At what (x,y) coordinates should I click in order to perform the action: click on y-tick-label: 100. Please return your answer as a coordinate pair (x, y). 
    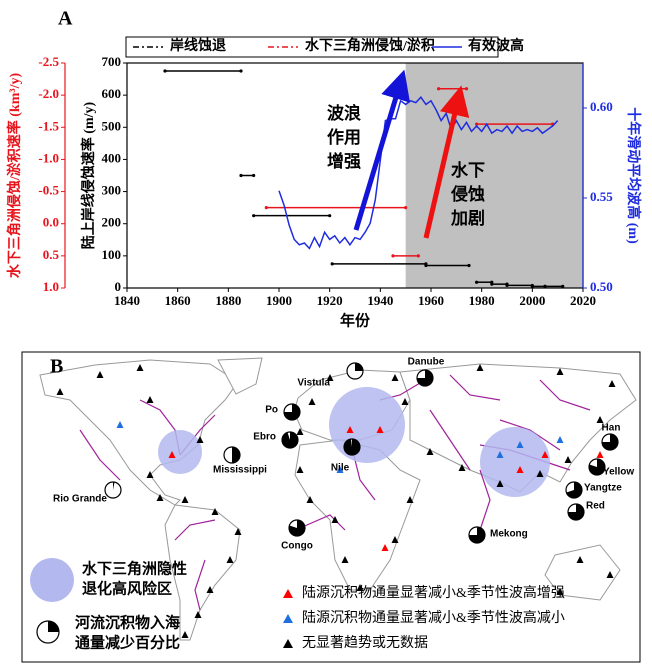
    Looking at the image, I should click on (112, 254).